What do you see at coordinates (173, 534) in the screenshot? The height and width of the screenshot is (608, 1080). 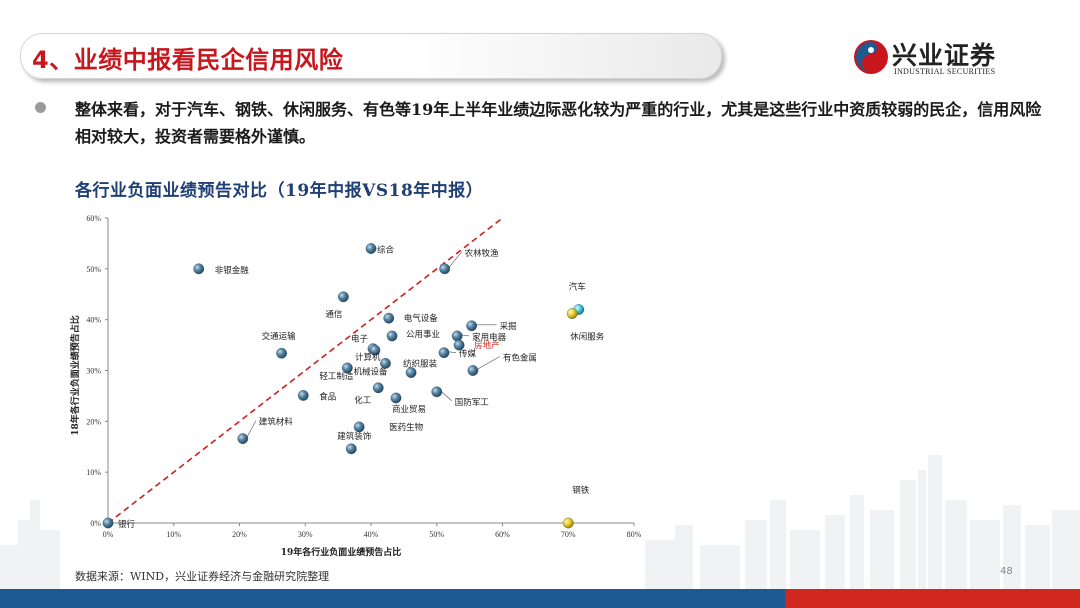 I see `x-tick-label: 10%` at bounding box center [173, 534].